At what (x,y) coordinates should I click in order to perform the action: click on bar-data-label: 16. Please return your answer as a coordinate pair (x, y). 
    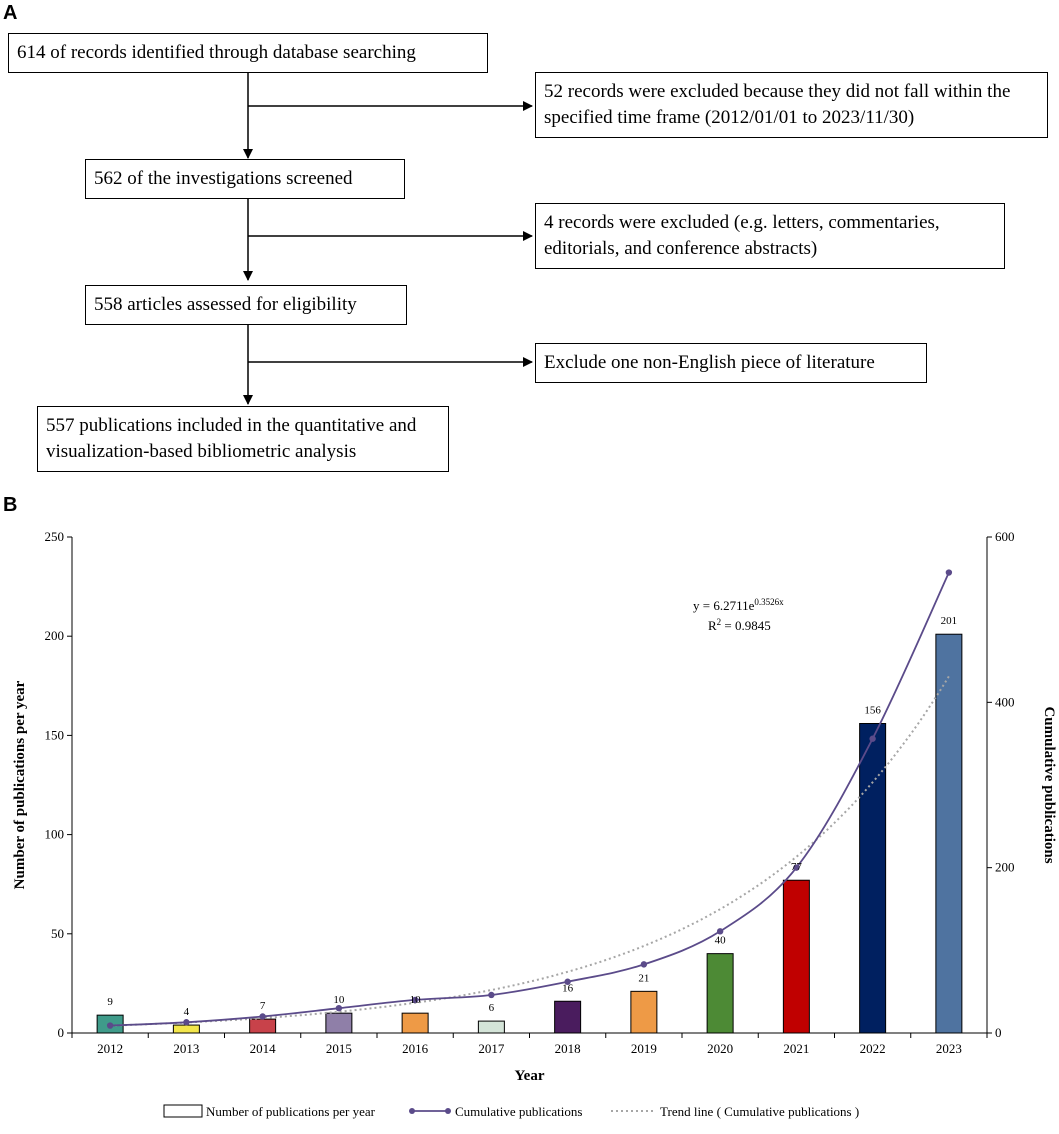
    Looking at the image, I should click on (568, 988).